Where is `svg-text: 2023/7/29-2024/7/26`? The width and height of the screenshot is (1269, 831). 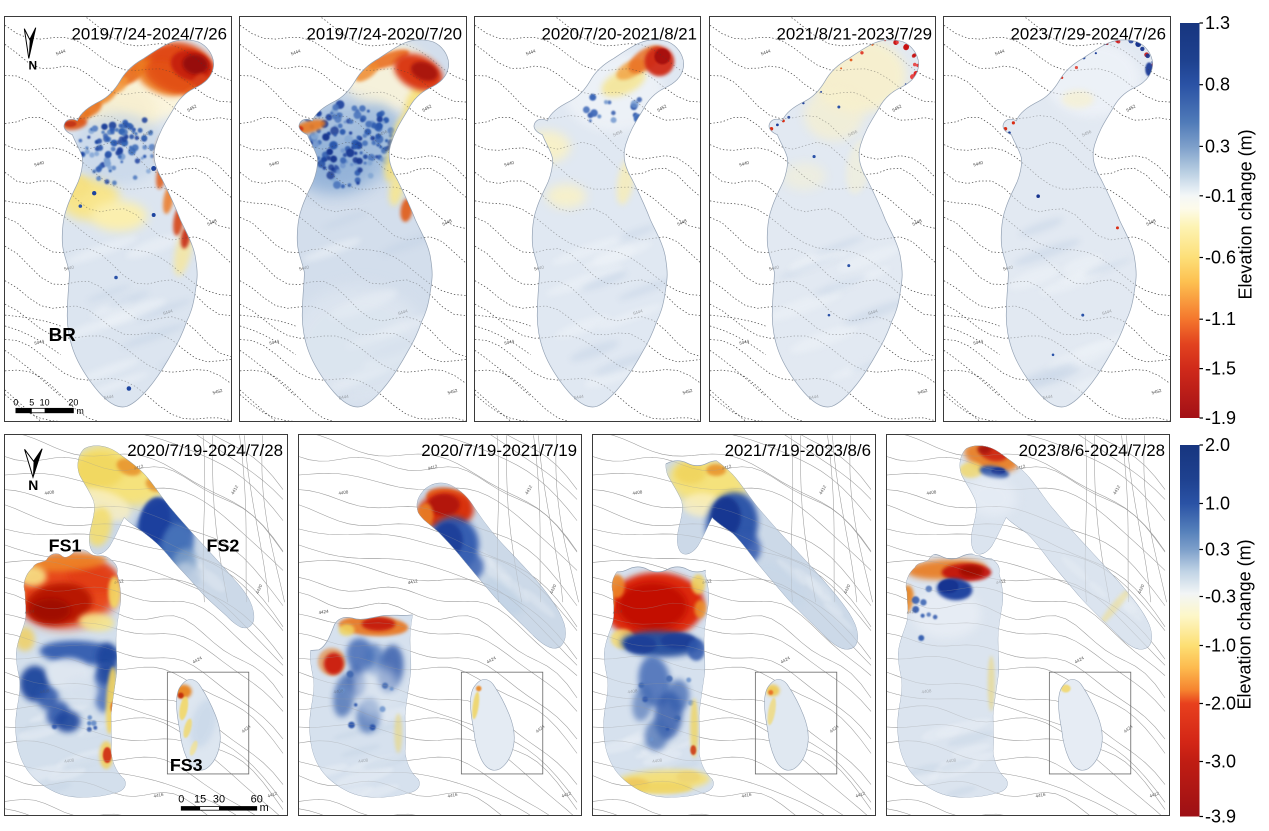
svg-text: 2023/7/29-2024/7/26 is located at coordinates (1088, 33).